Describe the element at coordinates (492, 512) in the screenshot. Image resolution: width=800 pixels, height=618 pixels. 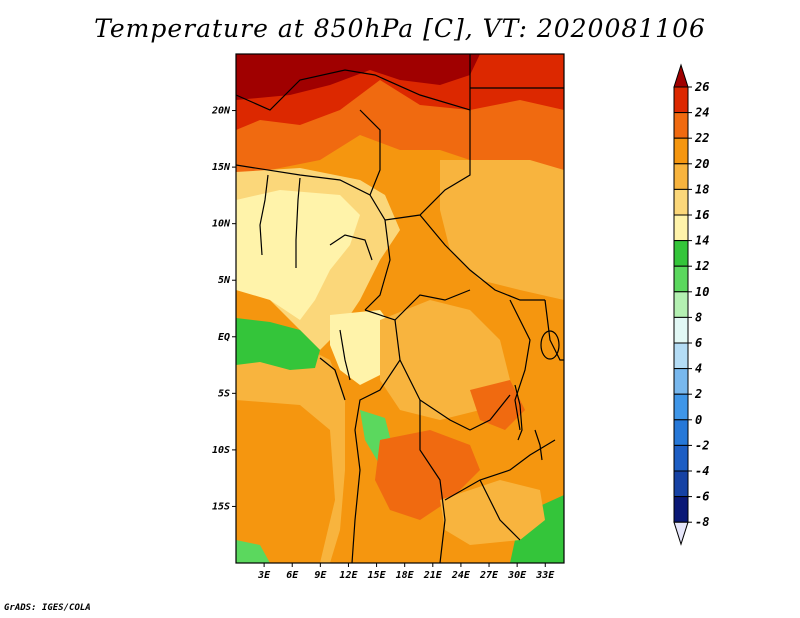
I see `band-18-south` at that location.